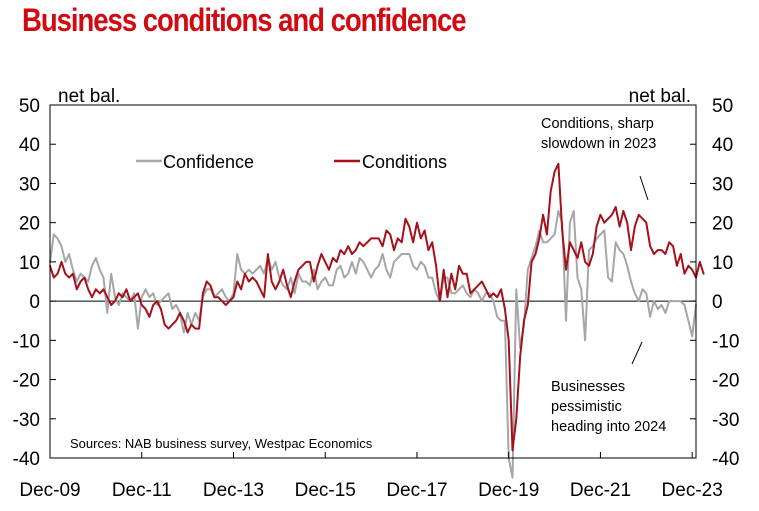 Image resolution: width=759 pixels, height=511 pixels. What do you see at coordinates (244, 20) in the screenshot?
I see `chart-title: Business conditions and confidence` at bounding box center [244, 20].